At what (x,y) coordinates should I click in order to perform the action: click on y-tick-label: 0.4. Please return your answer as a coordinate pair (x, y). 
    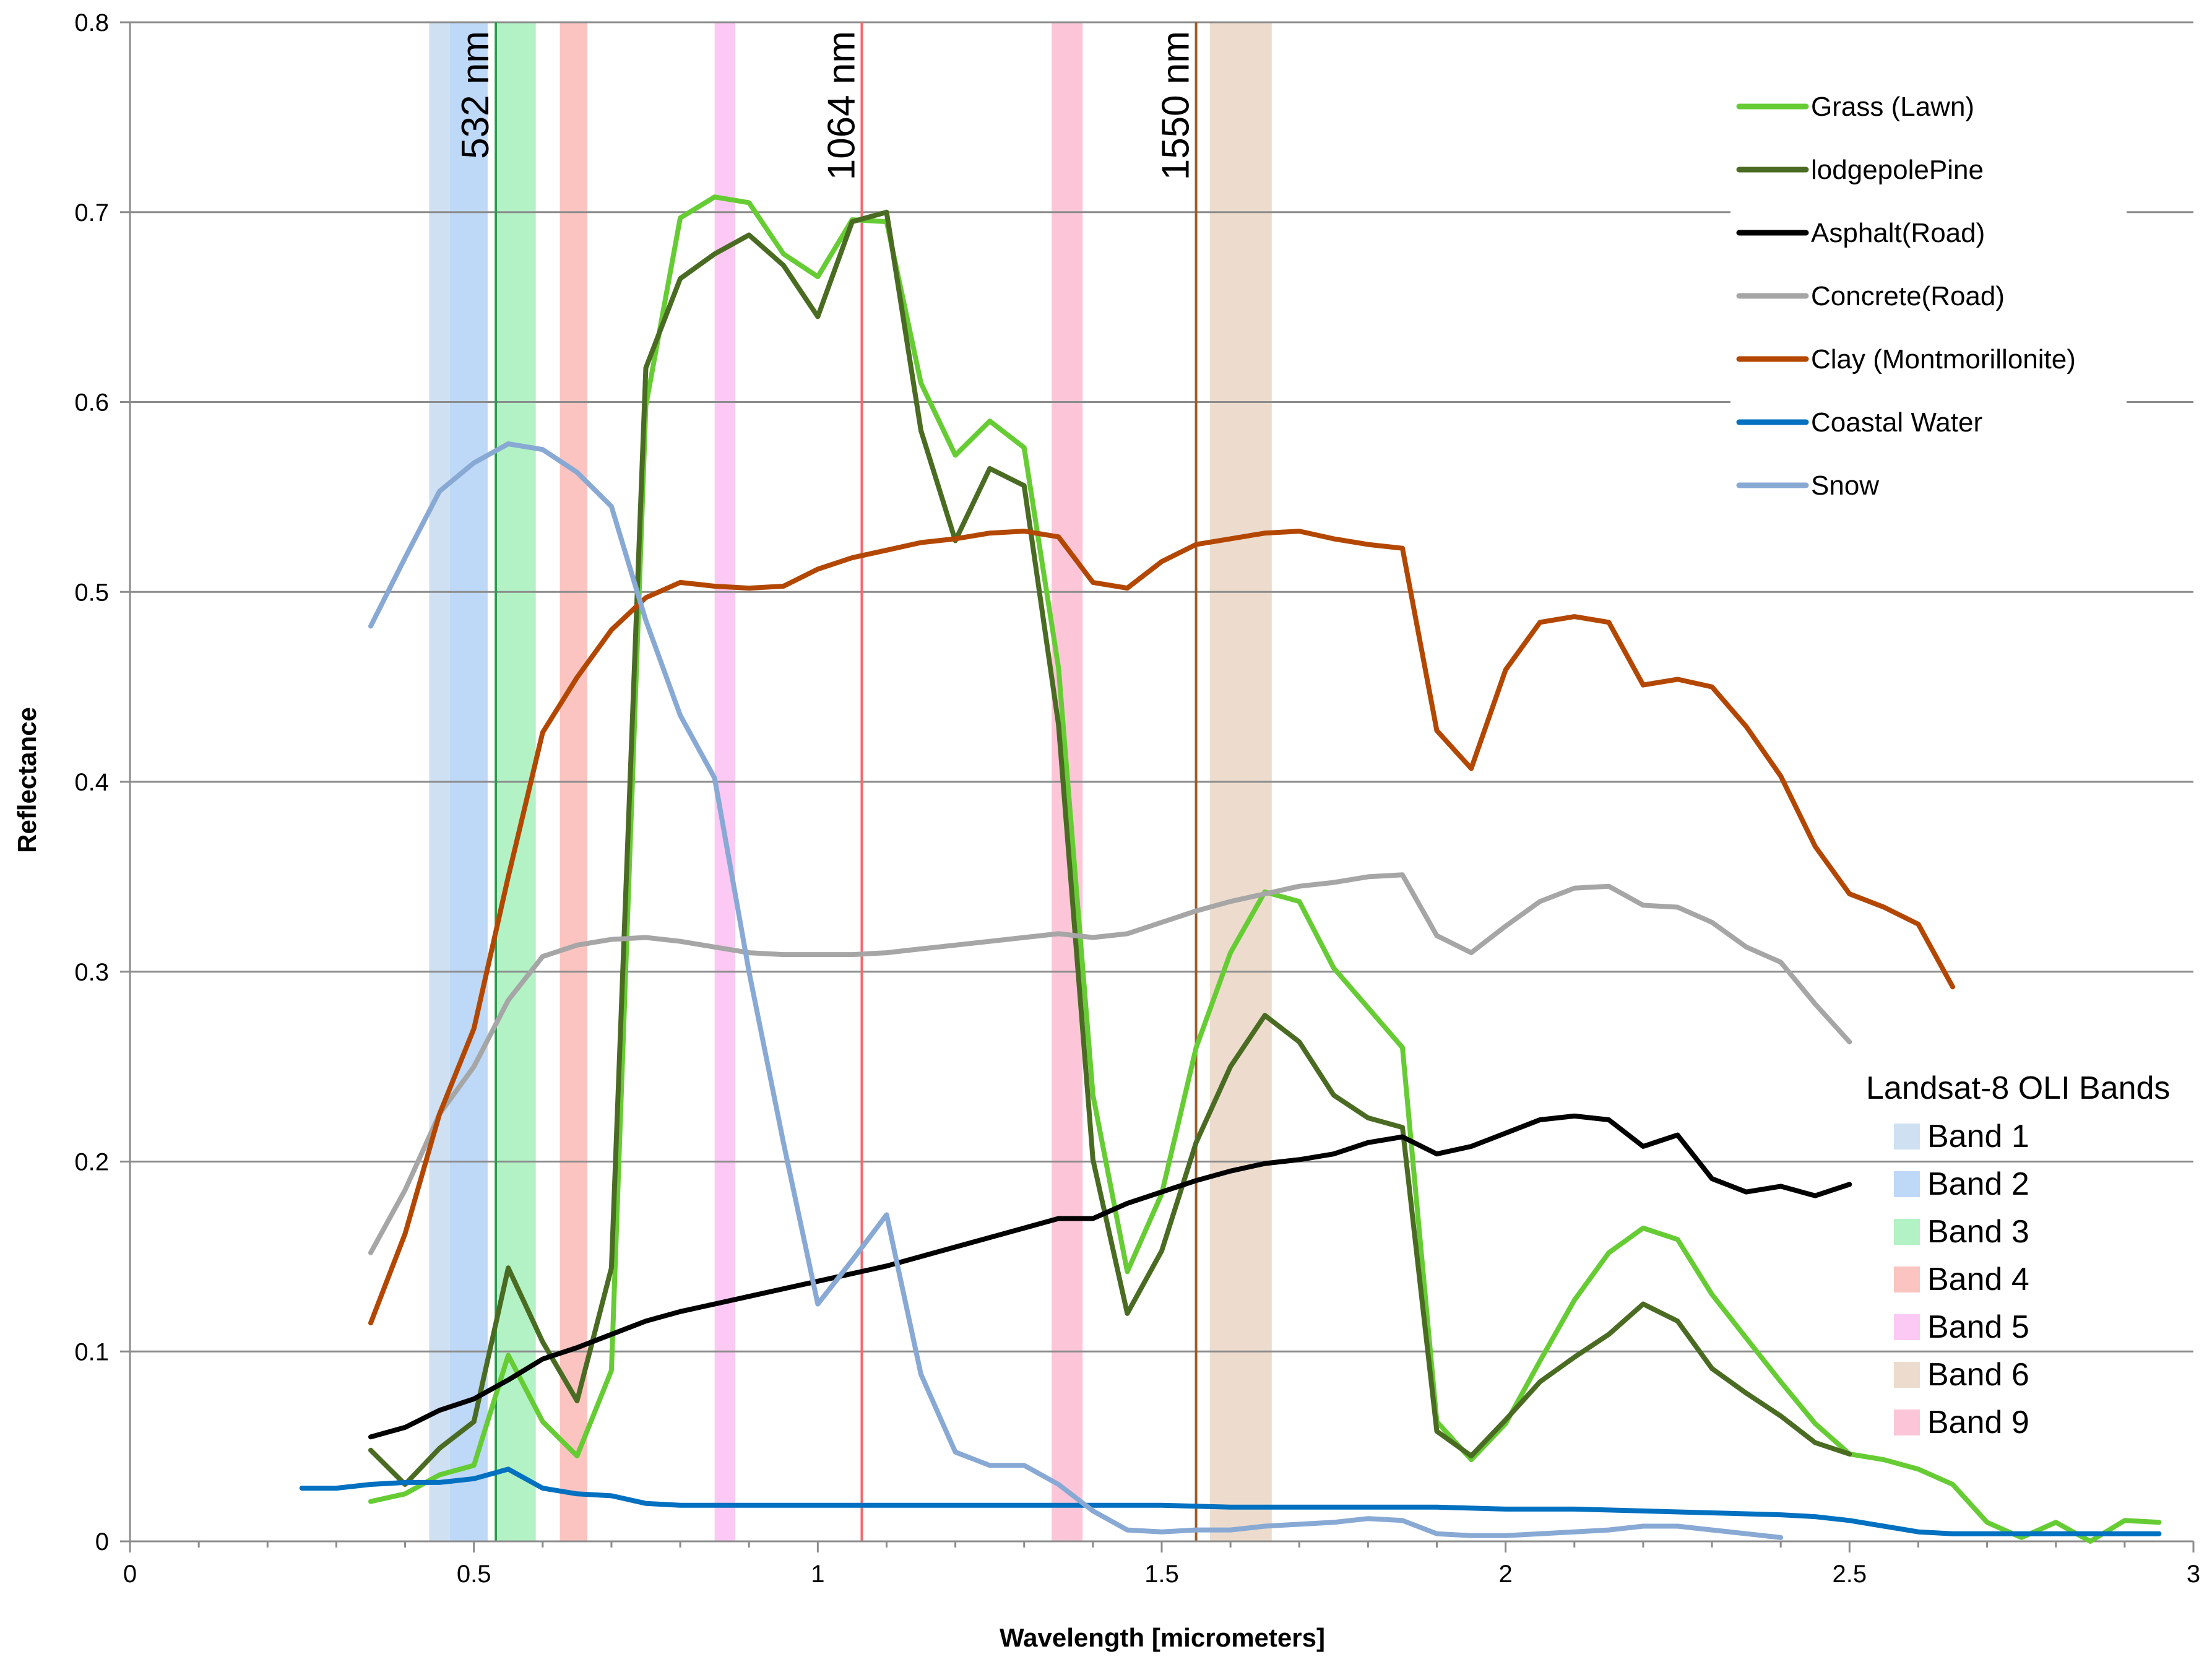
    Looking at the image, I should click on (91, 782).